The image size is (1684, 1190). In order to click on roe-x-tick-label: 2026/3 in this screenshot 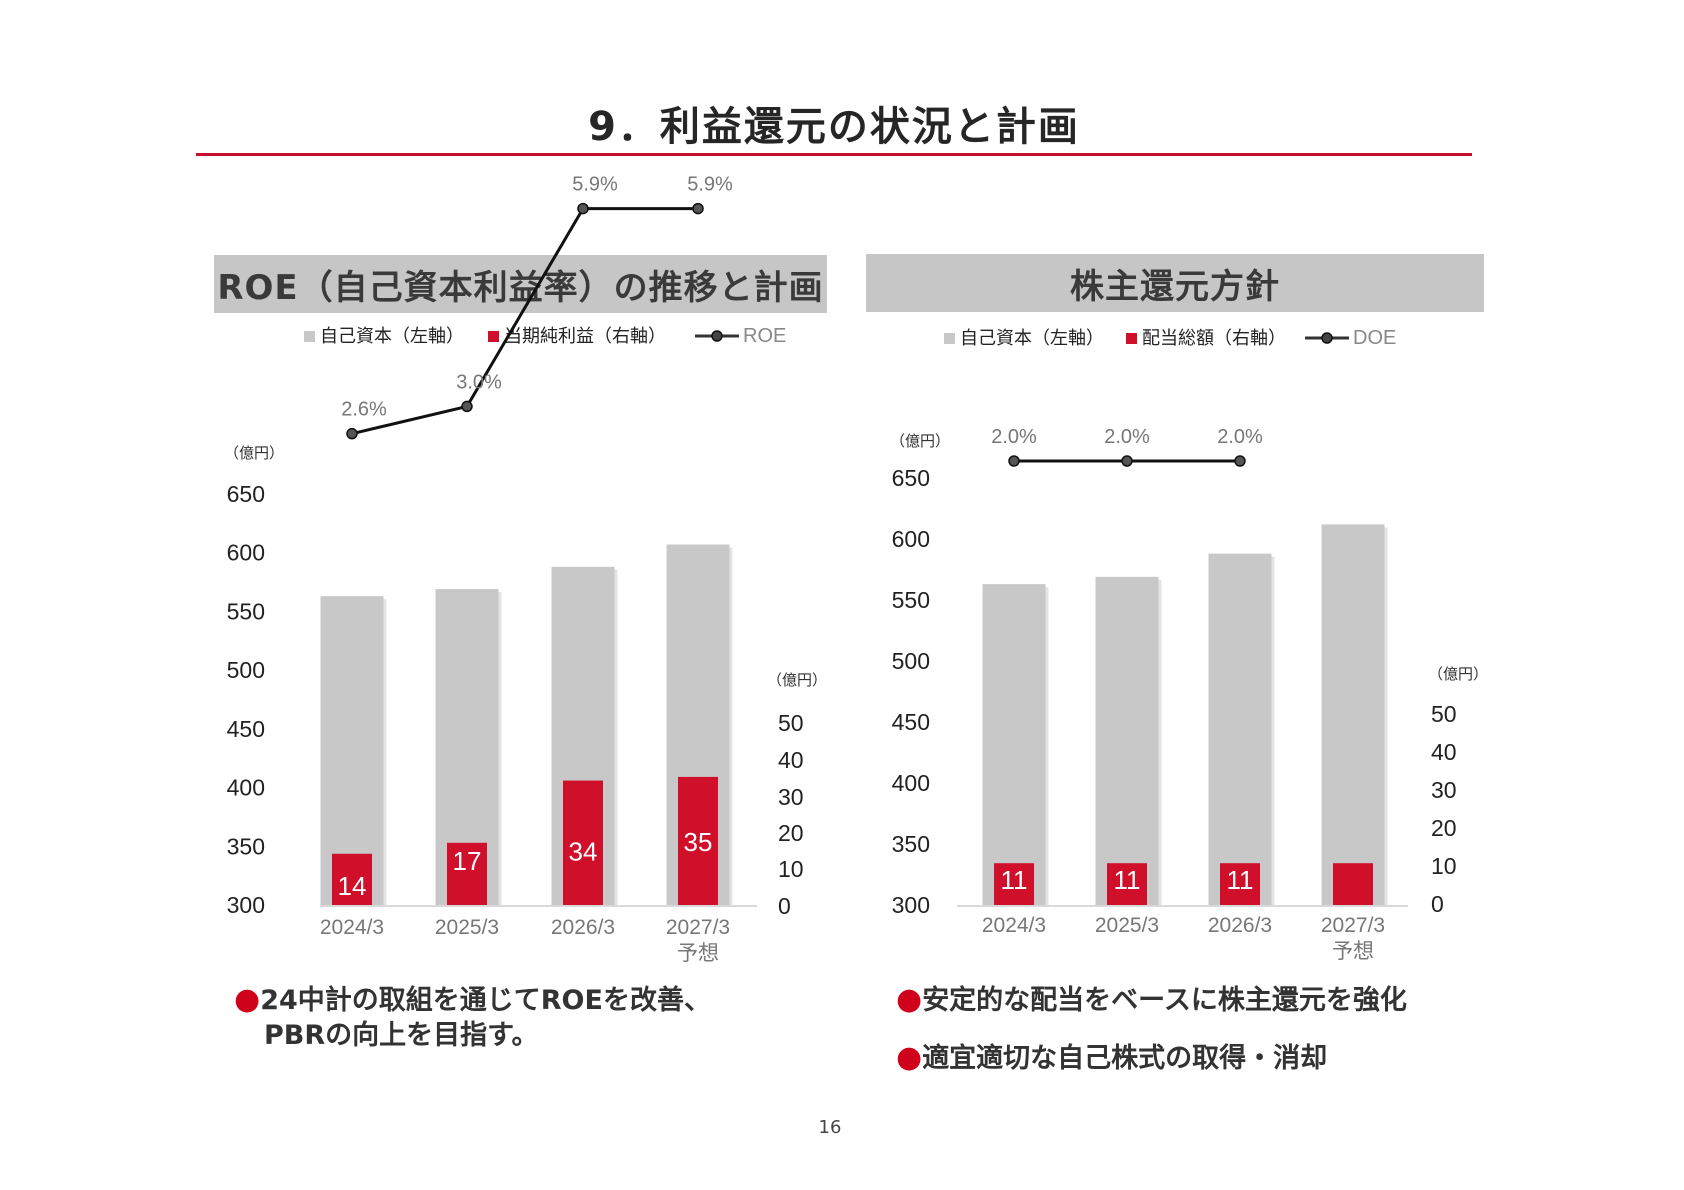, I will do `click(583, 927)`.